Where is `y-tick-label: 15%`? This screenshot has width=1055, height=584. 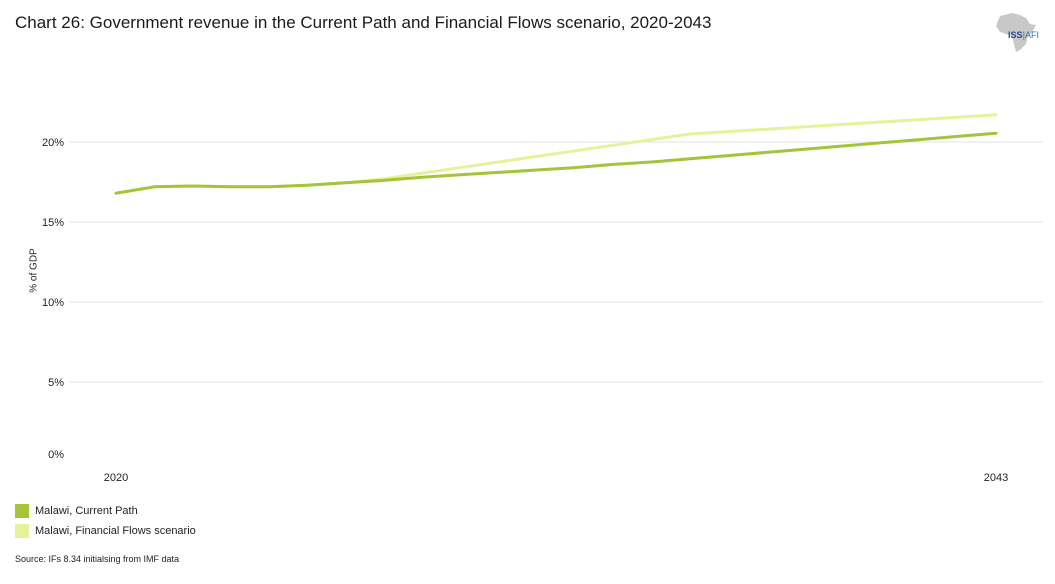
y-tick-label: 15% is located at coordinates (53, 223).